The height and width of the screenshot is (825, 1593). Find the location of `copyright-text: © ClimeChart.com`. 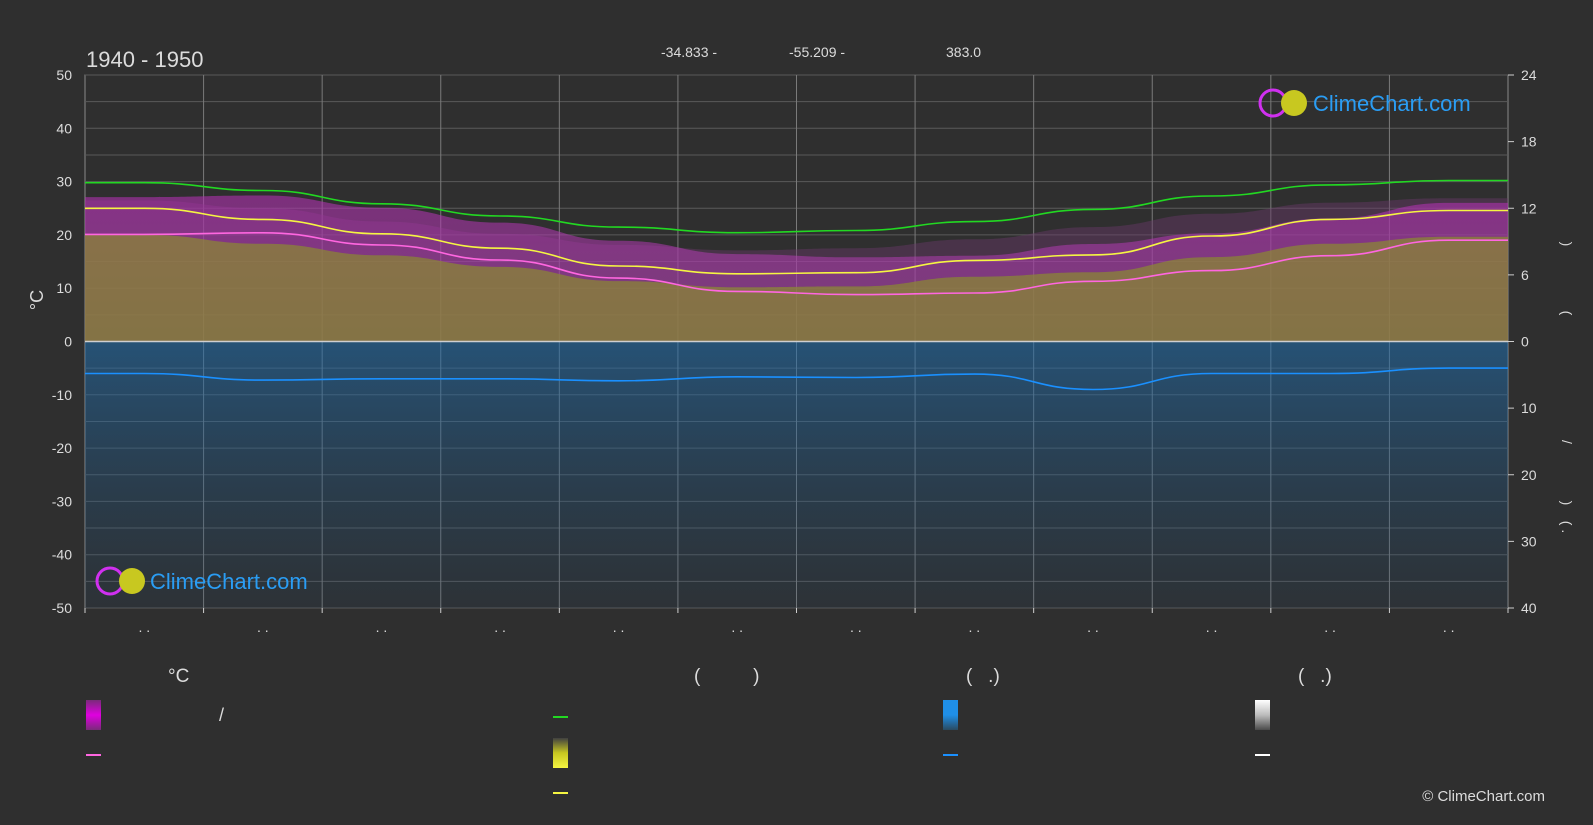

copyright-text: © ClimeChart.com is located at coordinates (1483, 796).